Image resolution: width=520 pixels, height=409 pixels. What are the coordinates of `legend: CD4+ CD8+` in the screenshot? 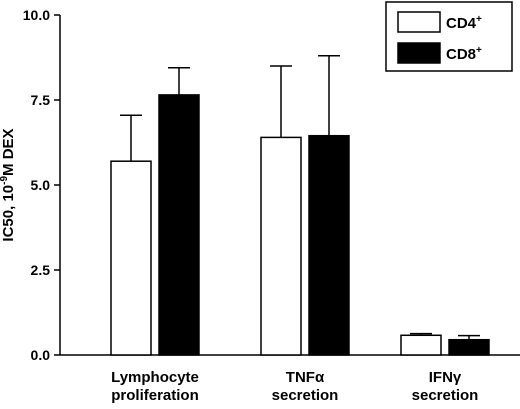 It's located at (449, 36).